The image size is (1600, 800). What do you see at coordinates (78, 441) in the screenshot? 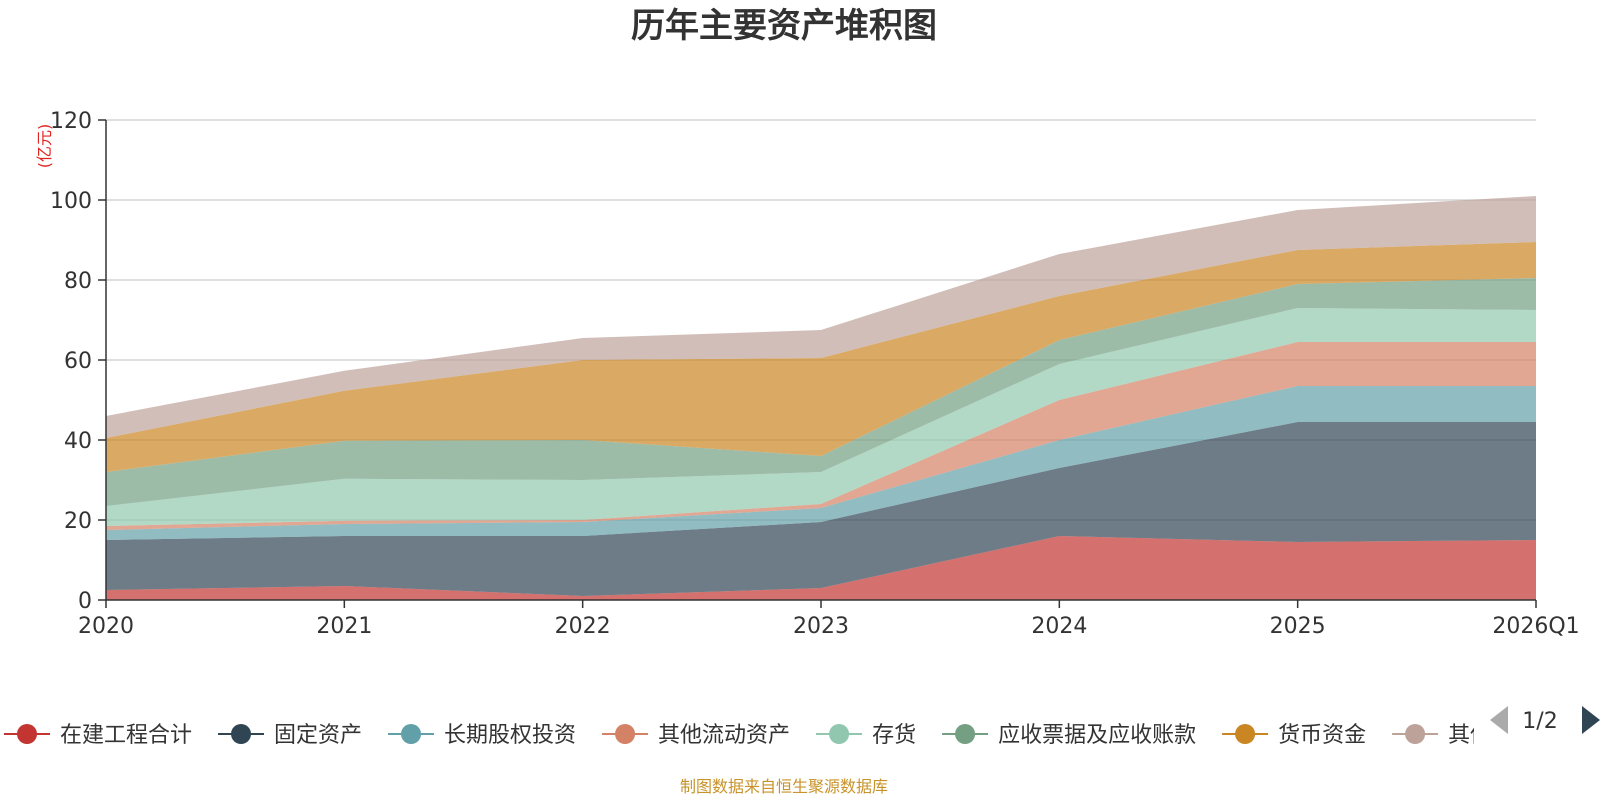
I see `y-tick-label: 40` at bounding box center [78, 441].